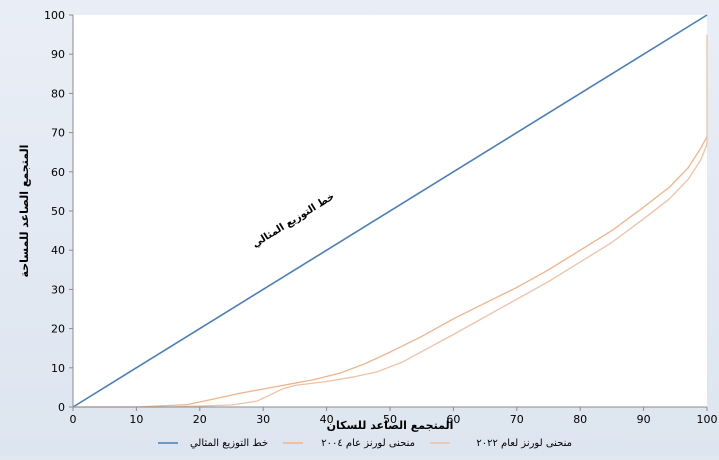  I want to click on y-tick-label: 100, so click(54, 15).